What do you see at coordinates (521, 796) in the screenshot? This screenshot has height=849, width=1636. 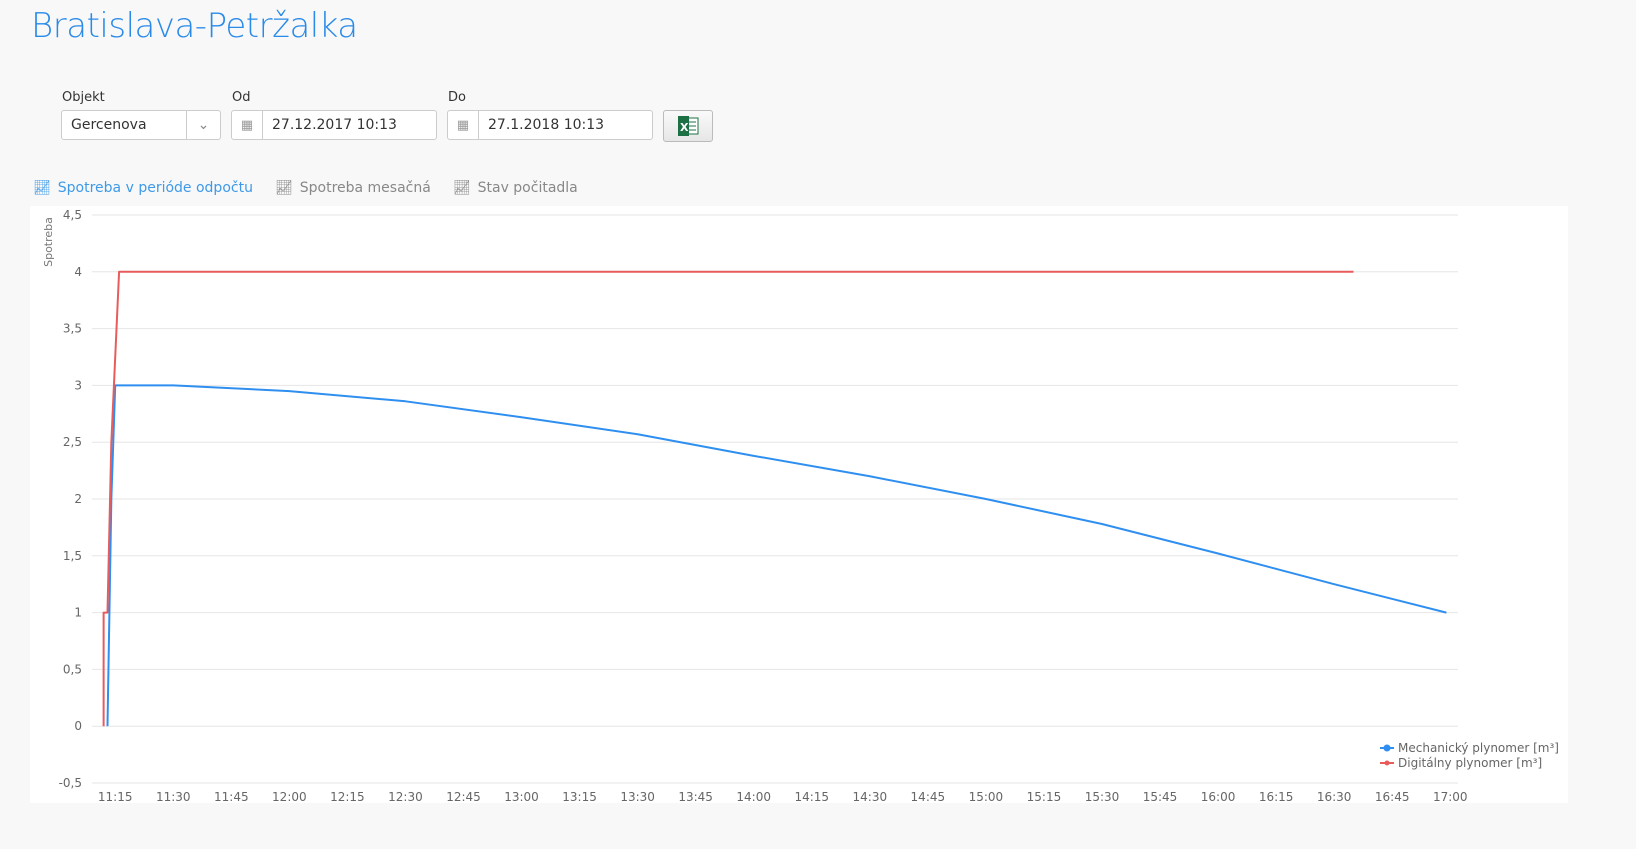 I see `x-tick-label: 13:00` at bounding box center [521, 796].